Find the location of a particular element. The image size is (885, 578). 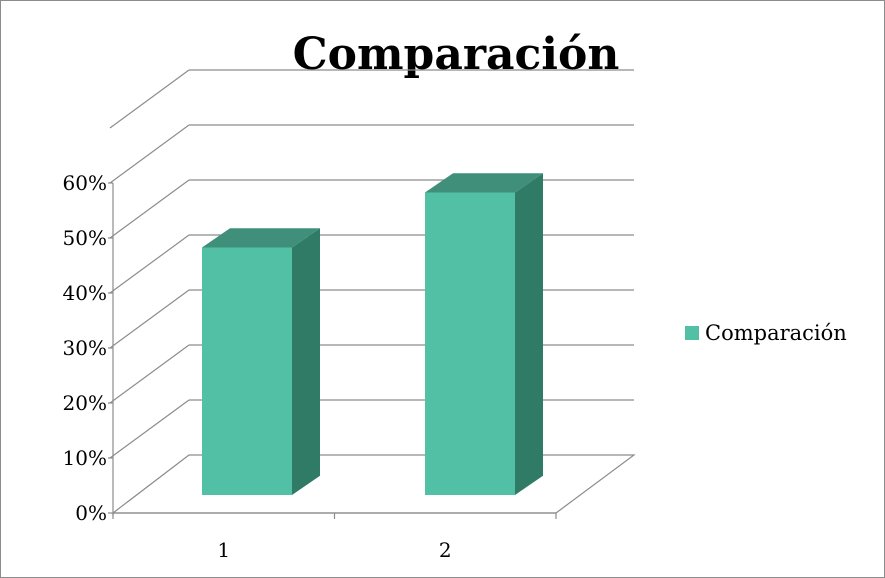

legend: Comparación is located at coordinates (766, 333).